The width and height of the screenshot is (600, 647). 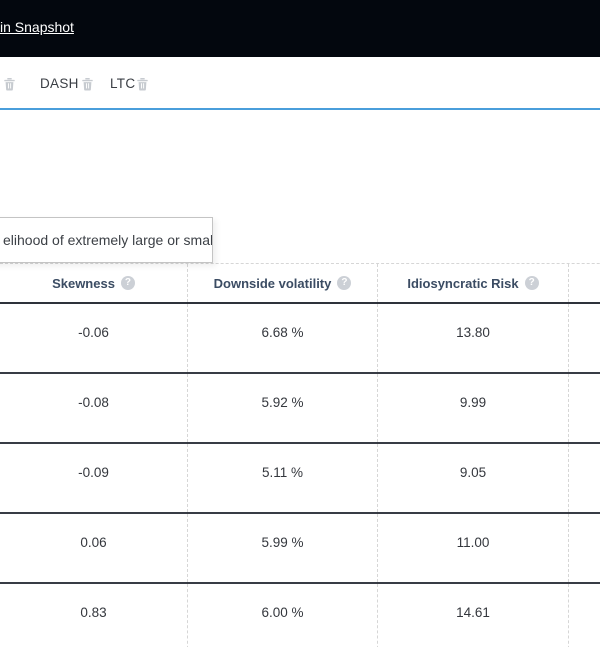 What do you see at coordinates (94, 338) in the screenshot?
I see `cell-skewness: -0.06` at bounding box center [94, 338].